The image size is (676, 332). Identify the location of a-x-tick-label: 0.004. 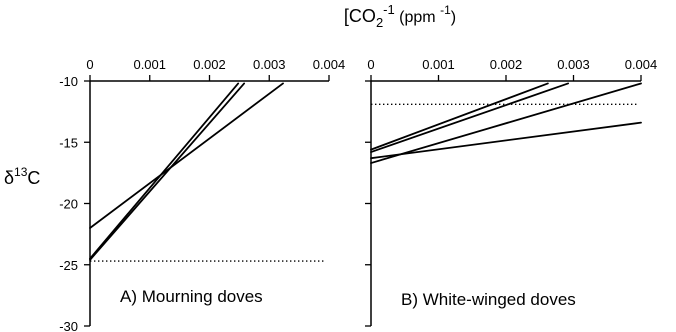
(329, 64).